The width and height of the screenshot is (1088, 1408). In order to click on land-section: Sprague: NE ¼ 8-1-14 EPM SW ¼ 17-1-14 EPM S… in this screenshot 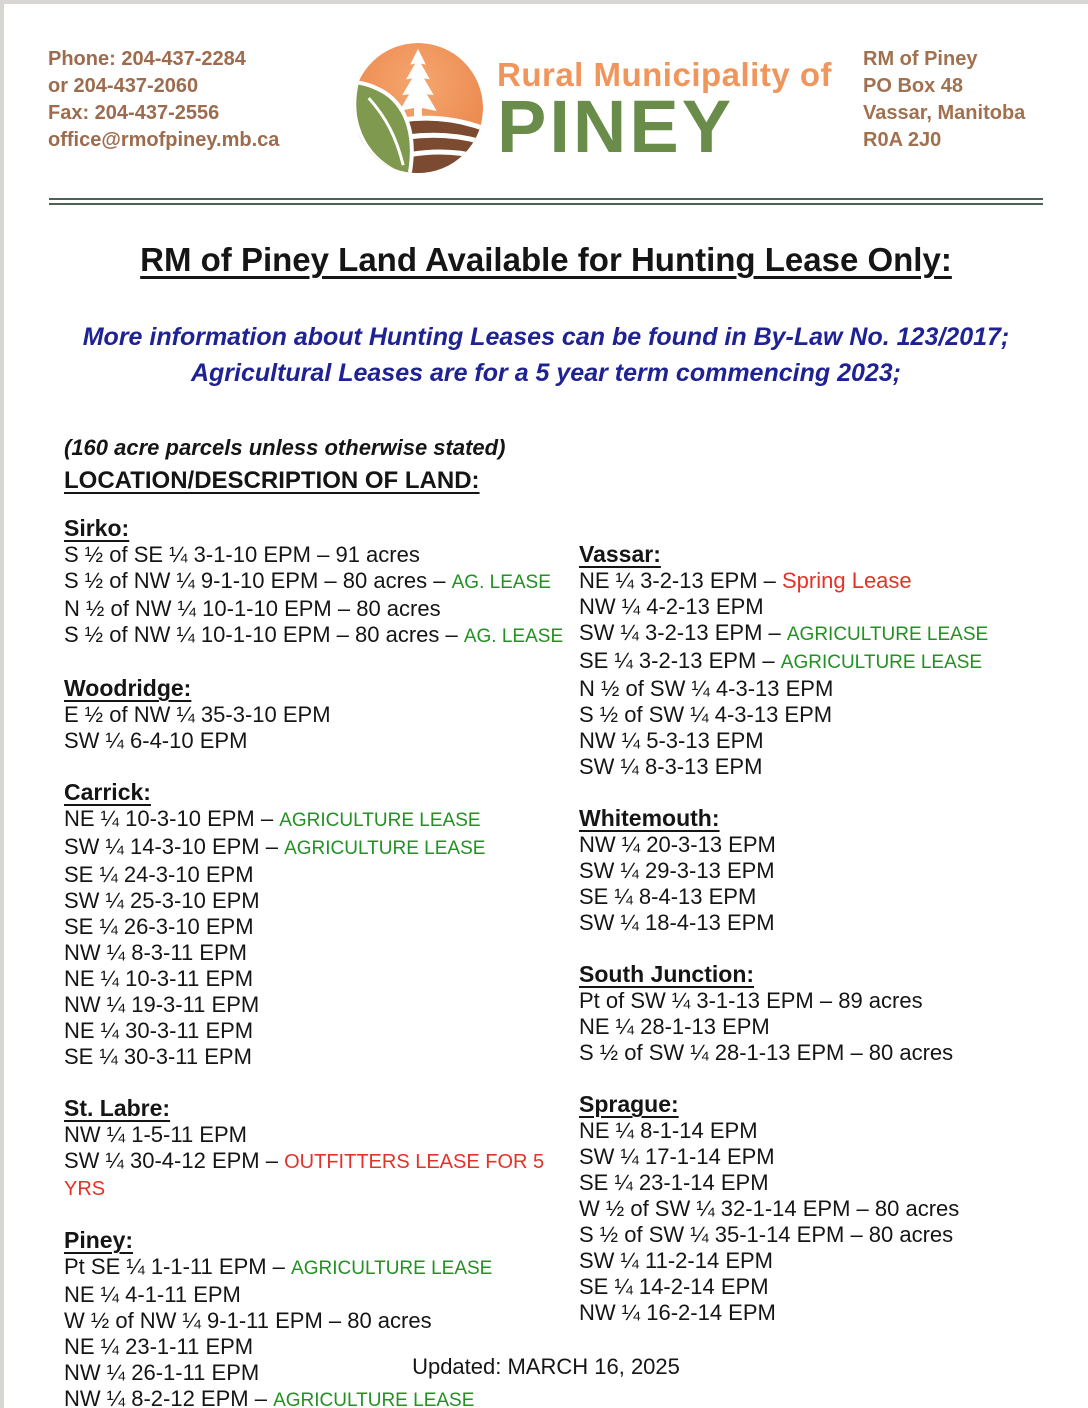, I will do `click(805, 1208)`.